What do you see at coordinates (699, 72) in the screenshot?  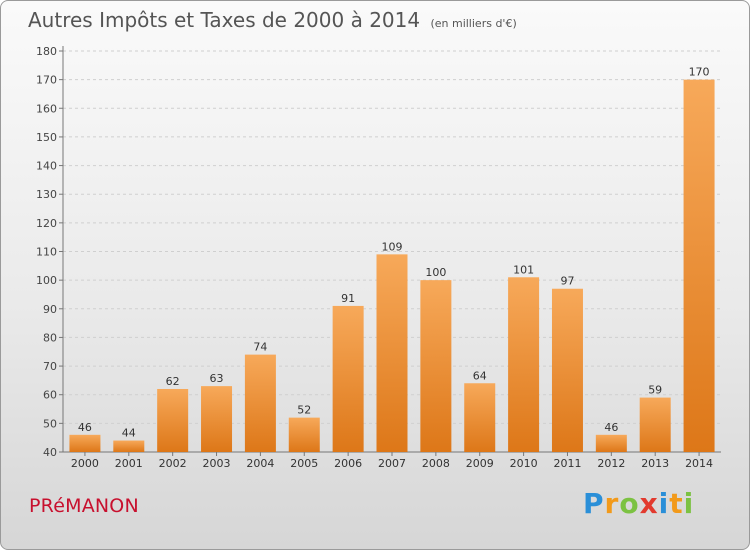 I see `data-label-2014: 170` at bounding box center [699, 72].